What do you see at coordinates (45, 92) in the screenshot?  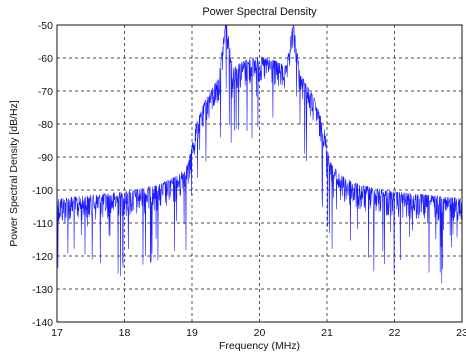 I see `y-tick-label: -70` at bounding box center [45, 92].